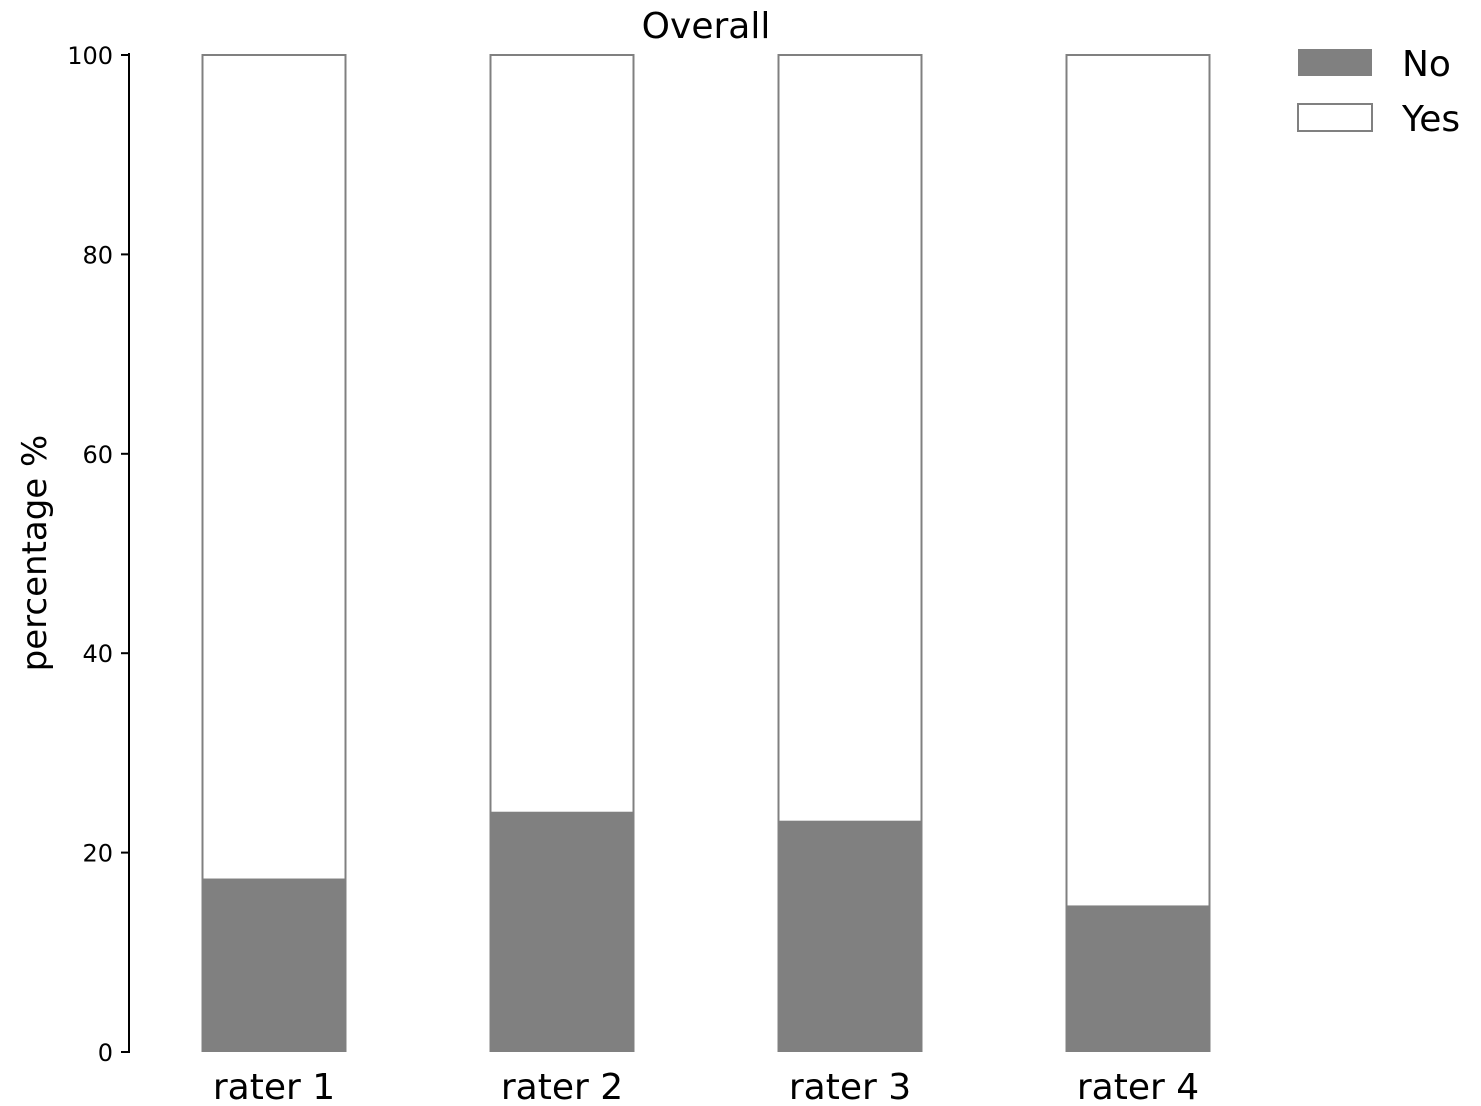 Image resolution: width=1481 pixels, height=1106 pixels. What do you see at coordinates (98, 554) in the screenshot?
I see `y-ticks: 0 20 40 60 80 100` at bounding box center [98, 554].